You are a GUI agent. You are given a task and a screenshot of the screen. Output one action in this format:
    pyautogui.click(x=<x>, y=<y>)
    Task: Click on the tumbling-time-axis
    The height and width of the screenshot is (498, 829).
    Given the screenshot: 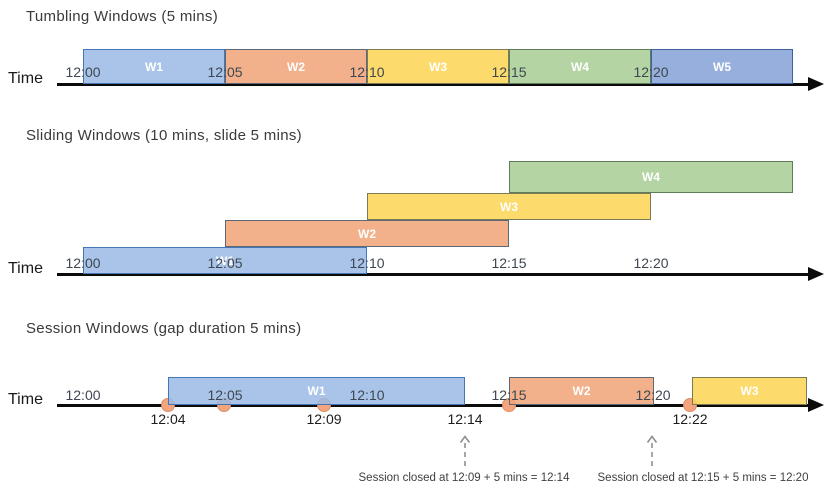 What is the action you would take?
    pyautogui.click(x=433, y=84)
    